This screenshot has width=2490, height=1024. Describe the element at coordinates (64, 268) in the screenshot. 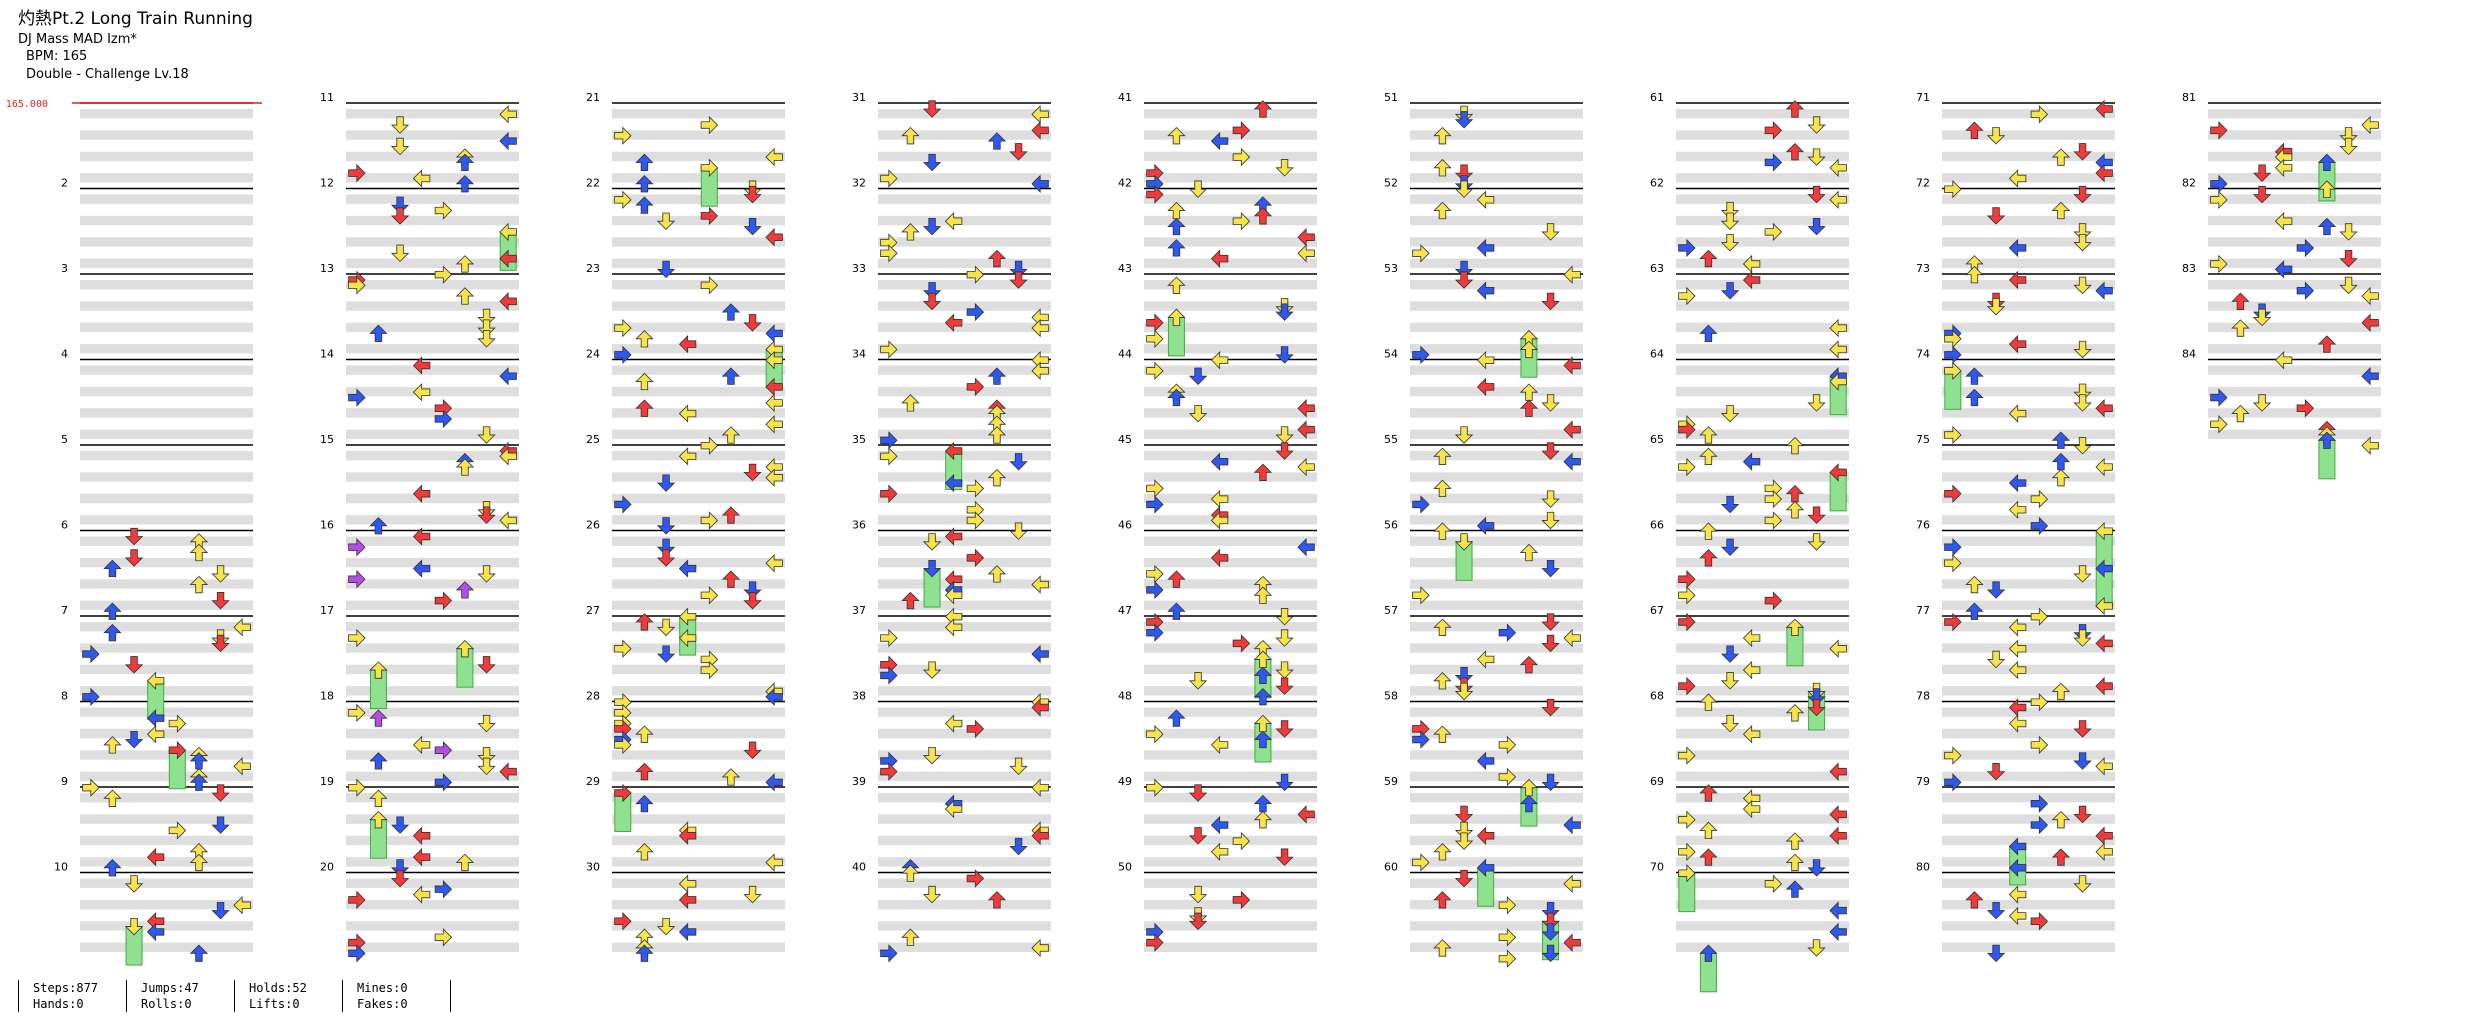

I see `measure-number: 3` at that location.